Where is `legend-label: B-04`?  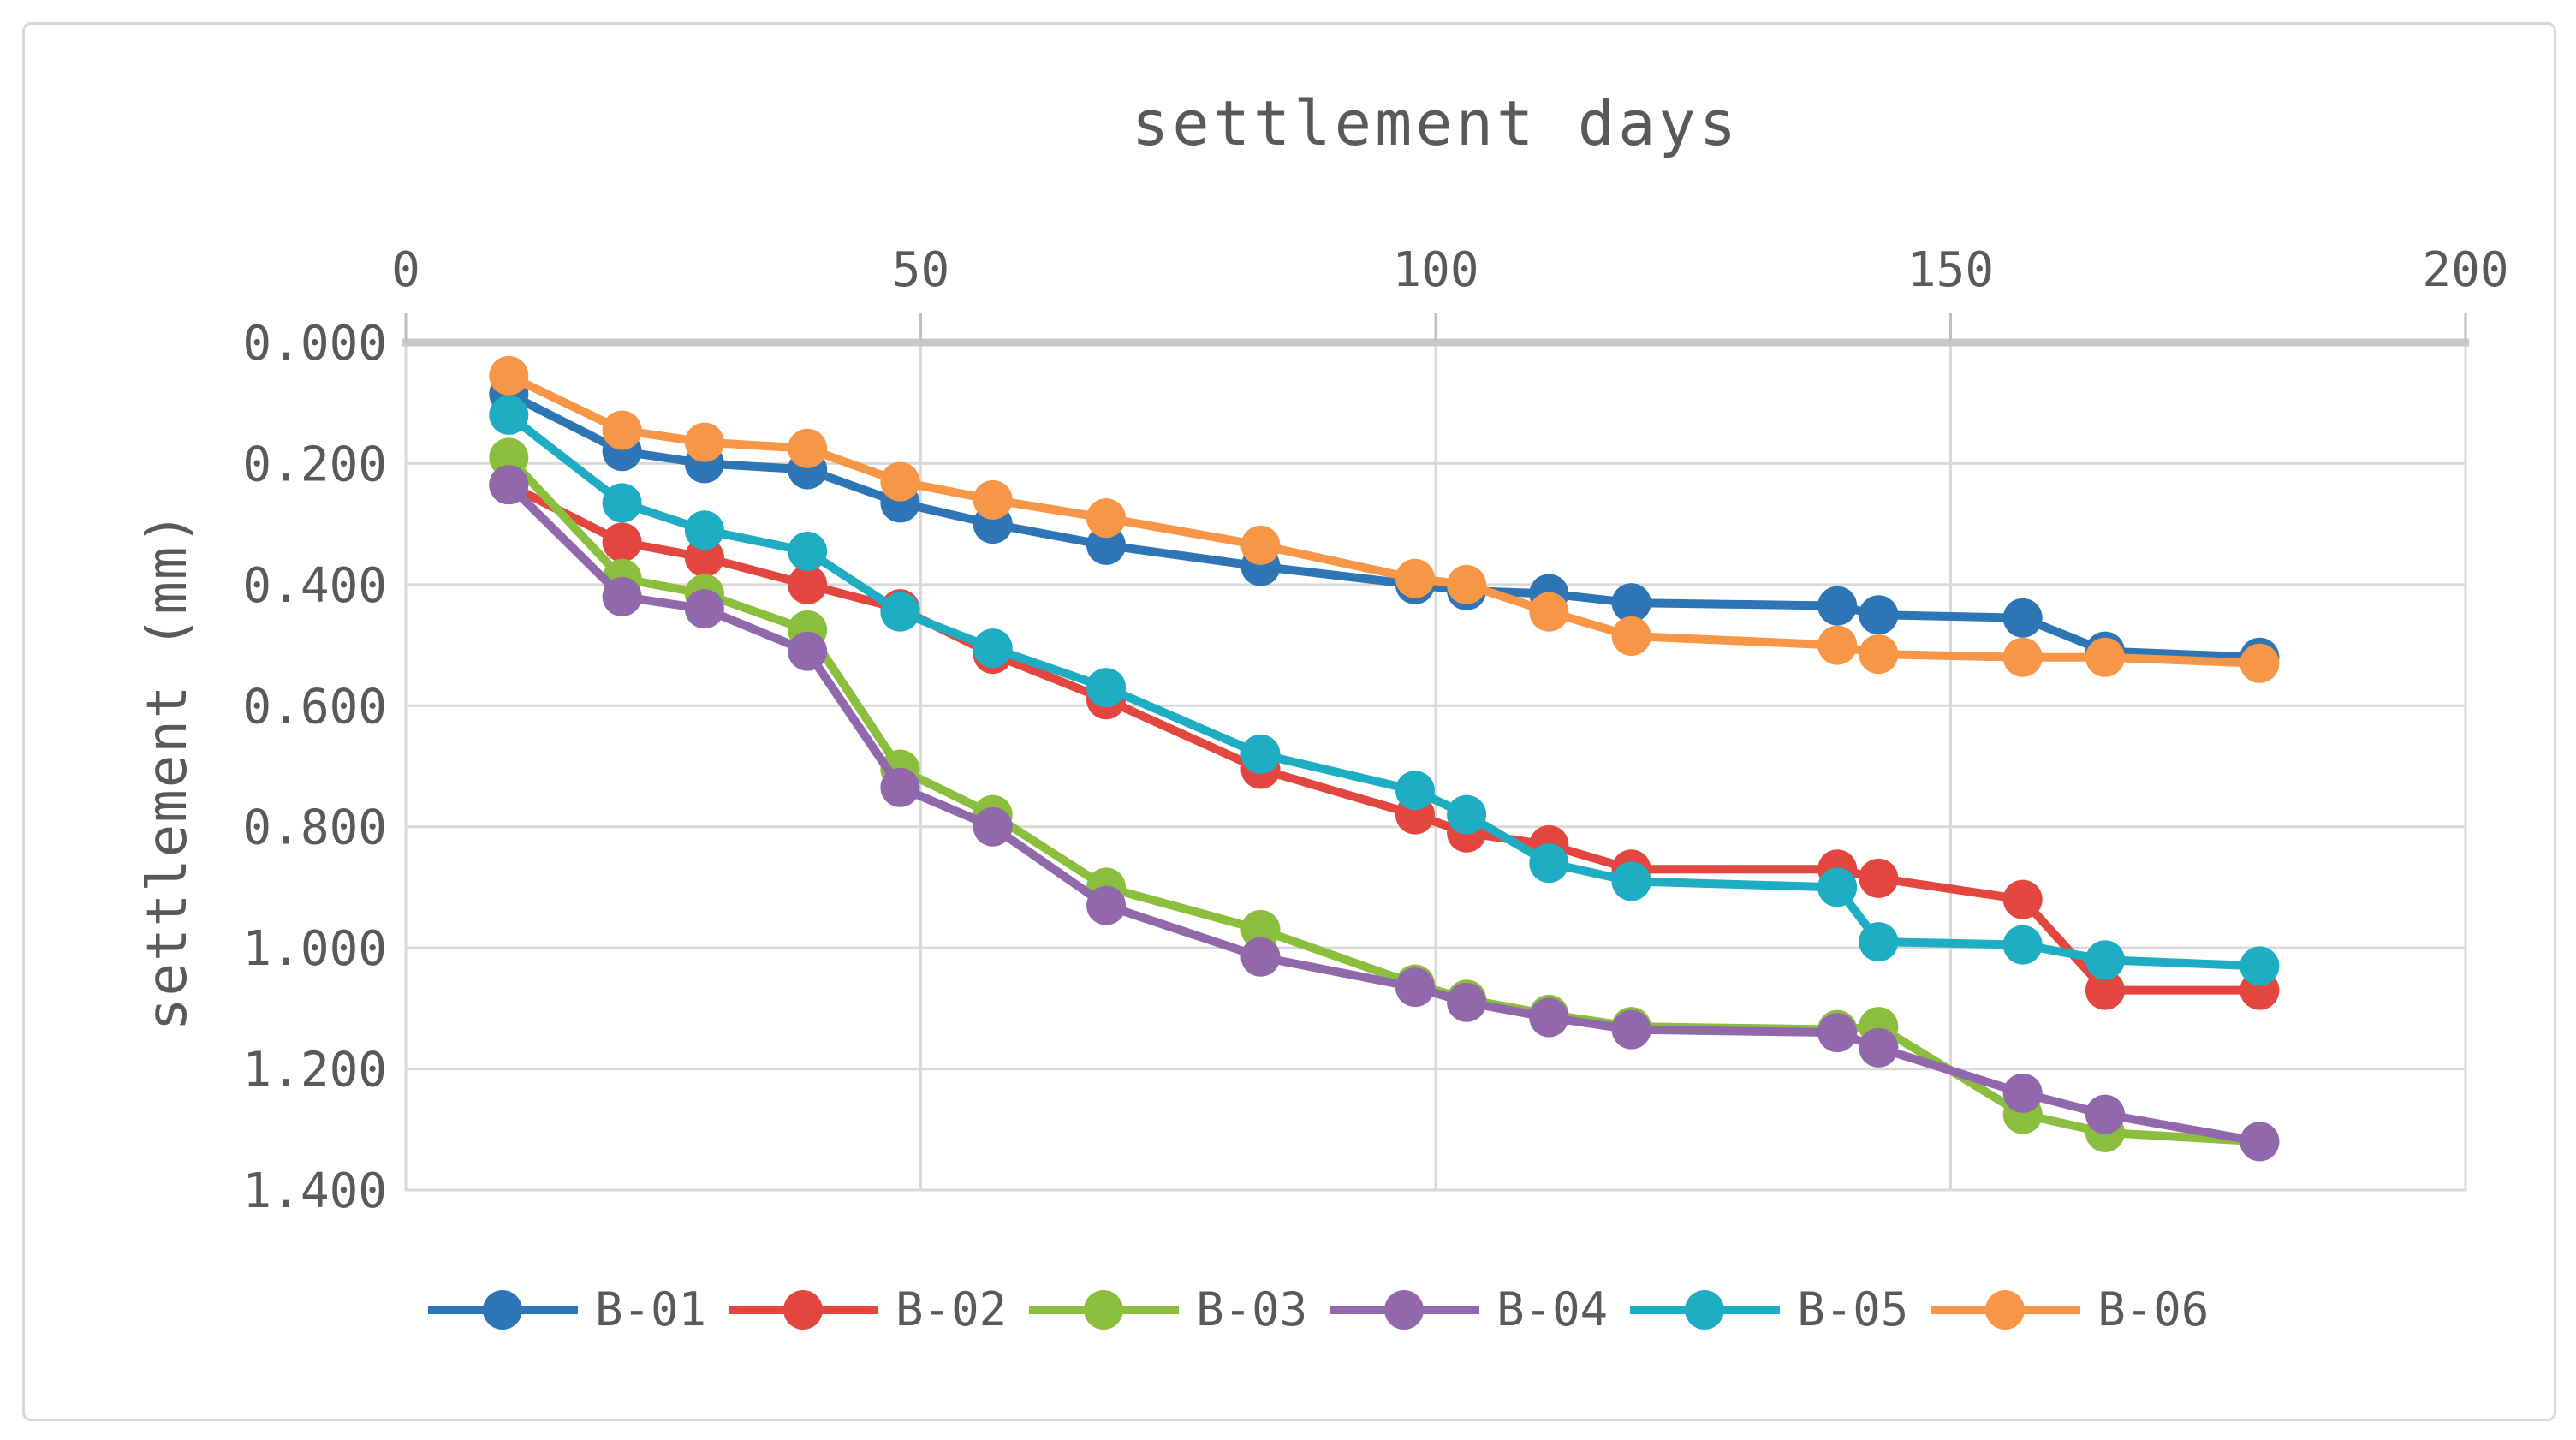 legend-label: B-04 is located at coordinates (1552, 1309).